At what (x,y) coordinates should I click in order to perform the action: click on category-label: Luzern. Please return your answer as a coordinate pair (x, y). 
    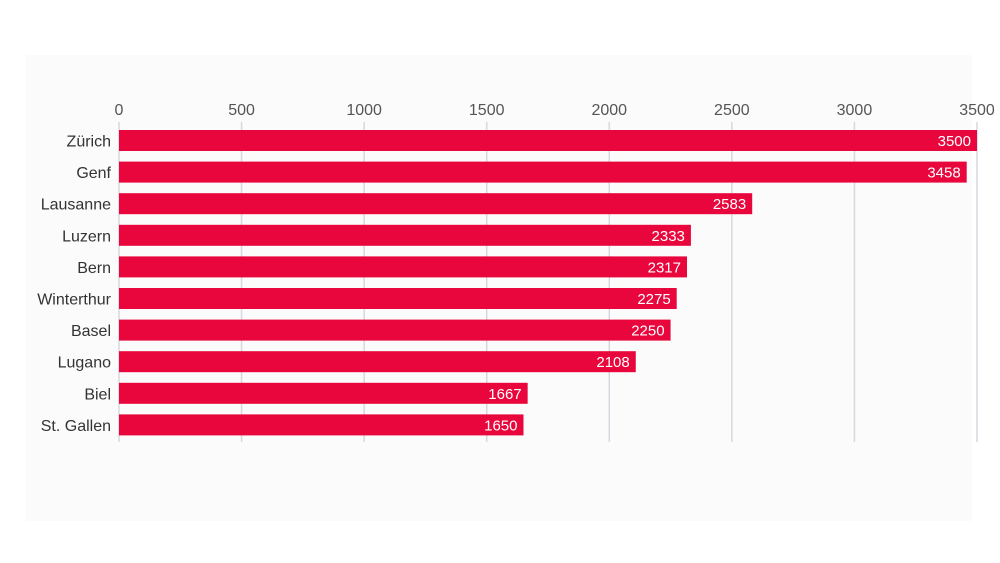
    Looking at the image, I should click on (86, 236).